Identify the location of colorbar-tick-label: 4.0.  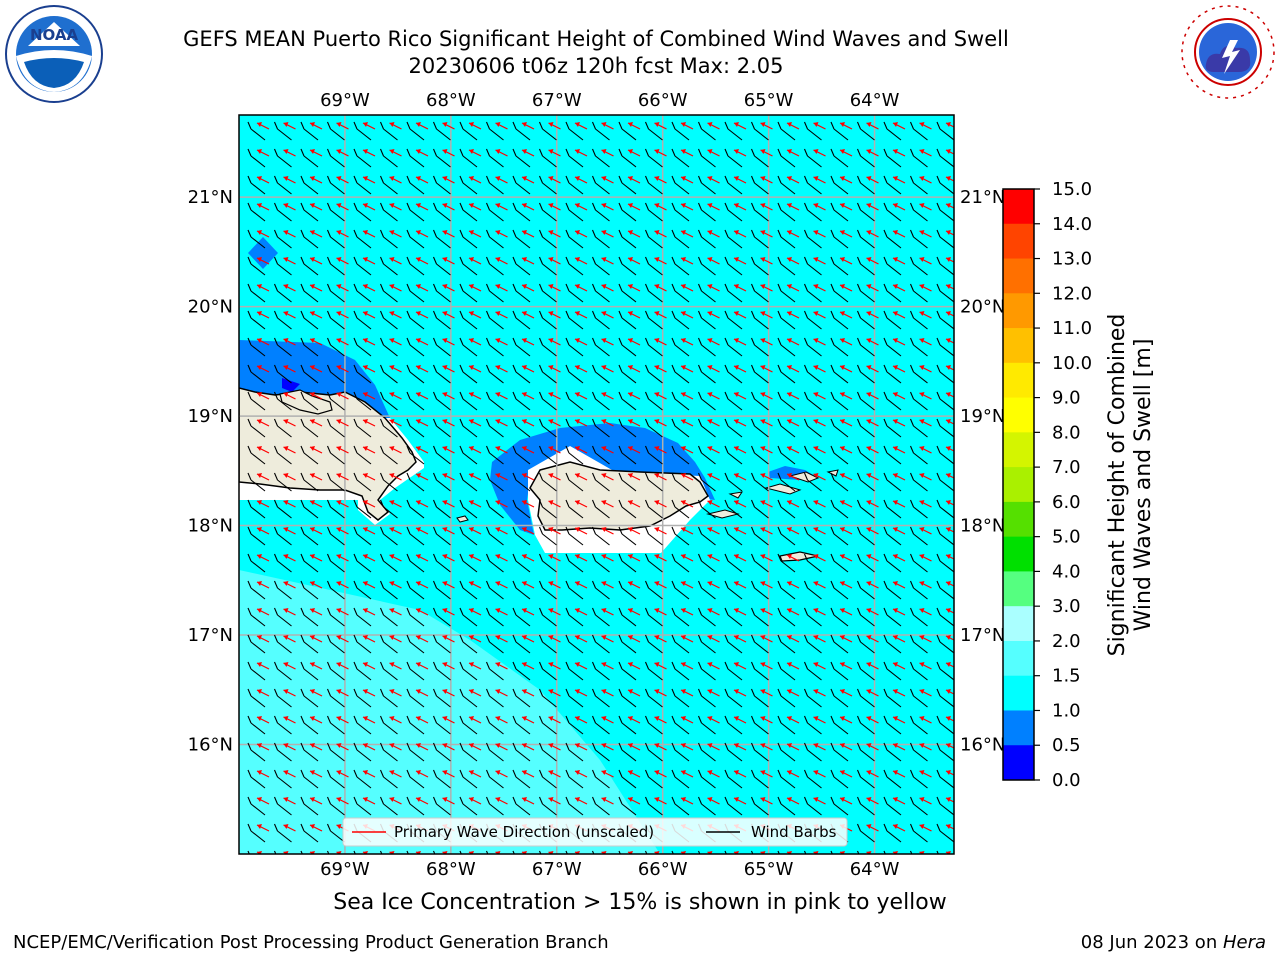
(1066, 571).